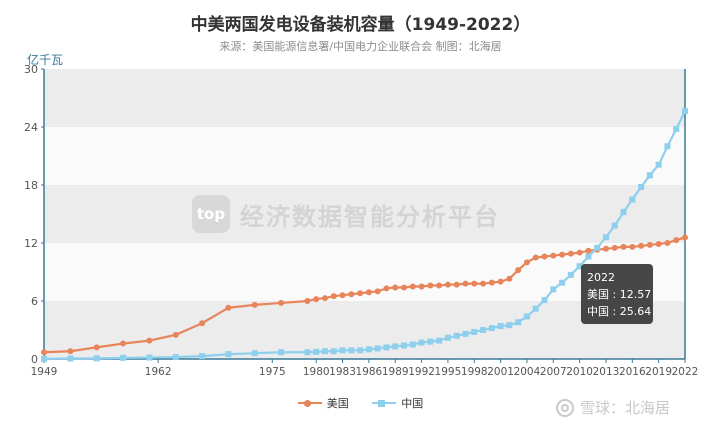 This screenshot has width=721, height=429. What do you see at coordinates (553, 372) in the screenshot?
I see `x-tick-label: 2007` at bounding box center [553, 372].